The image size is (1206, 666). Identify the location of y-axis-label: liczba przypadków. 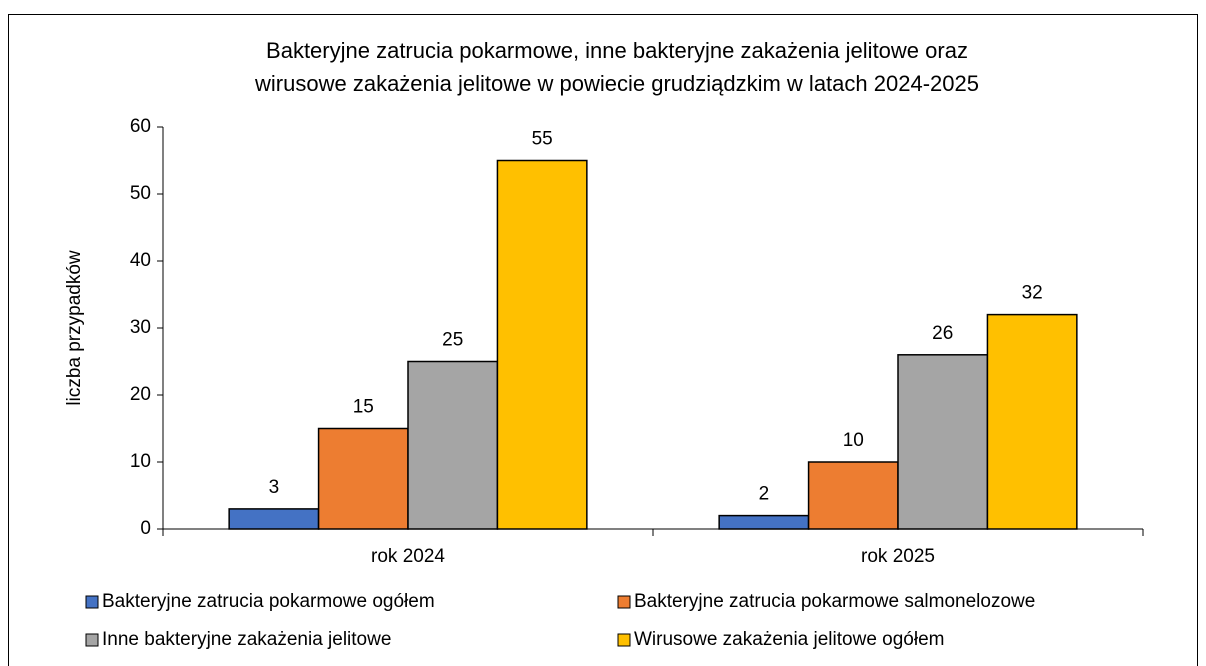
(74, 328).